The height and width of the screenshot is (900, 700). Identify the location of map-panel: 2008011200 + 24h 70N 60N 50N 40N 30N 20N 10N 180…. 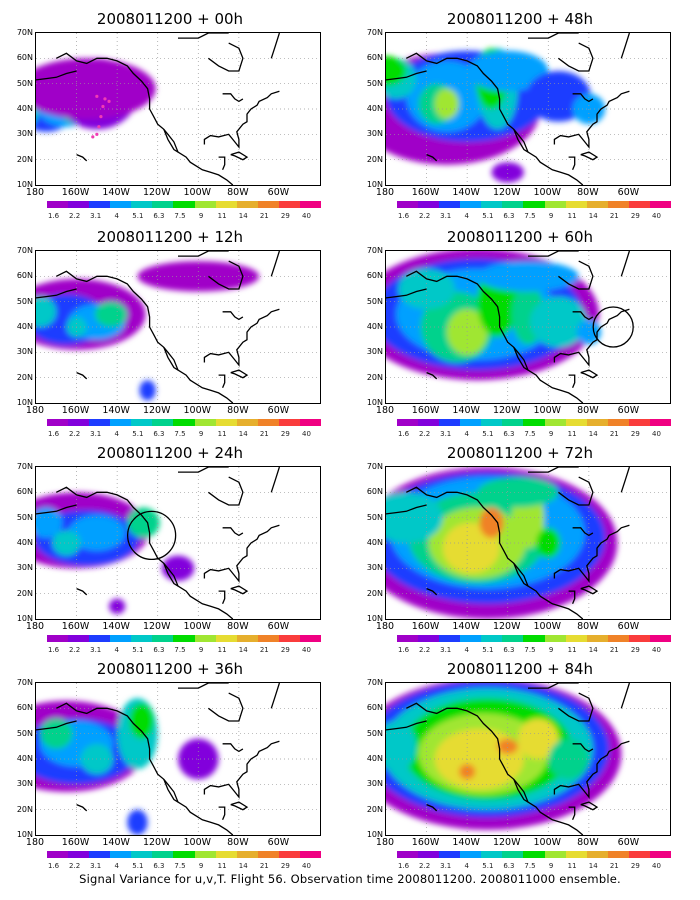
(170, 552).